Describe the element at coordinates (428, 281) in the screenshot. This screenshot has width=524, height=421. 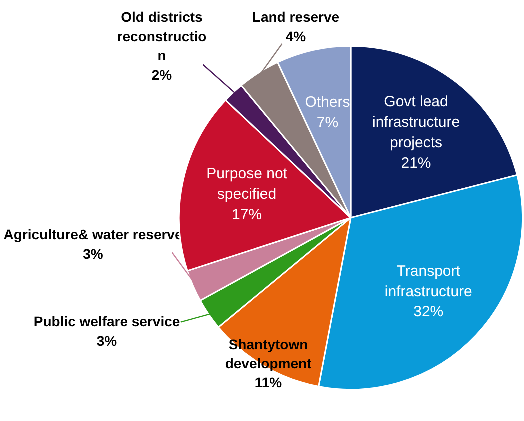
I see `slice-label: Transport infrastructure` at that location.